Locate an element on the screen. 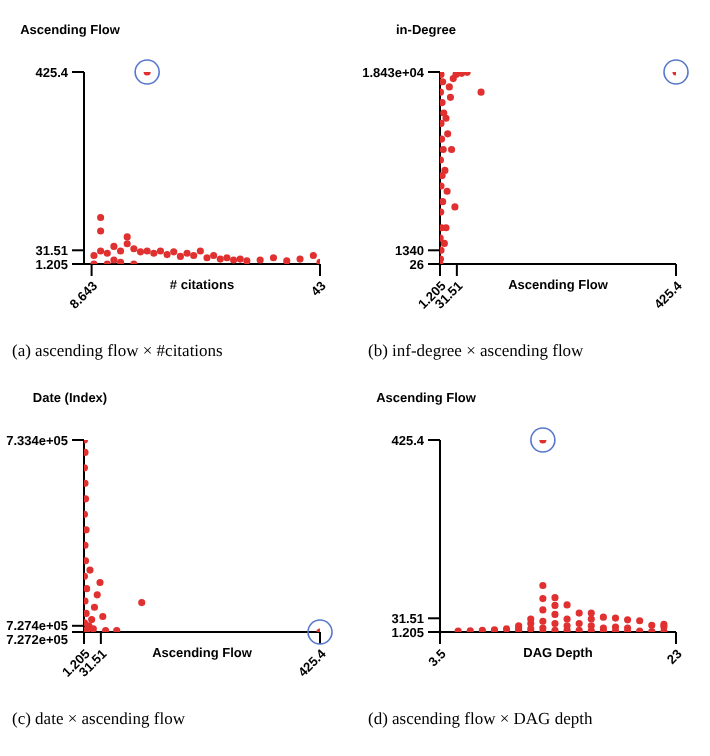 The image size is (710, 756). text: (b) inf-degree × ascending flow is located at coordinates (476, 350).